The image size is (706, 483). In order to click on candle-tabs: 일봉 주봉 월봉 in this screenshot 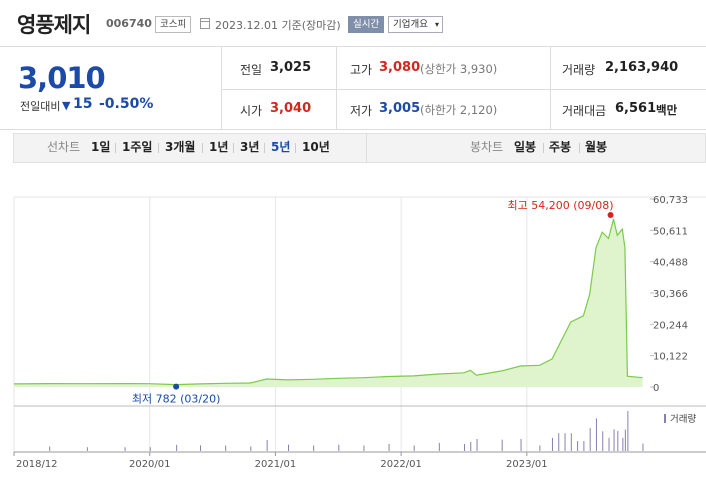, I will do `click(536, 148)`.